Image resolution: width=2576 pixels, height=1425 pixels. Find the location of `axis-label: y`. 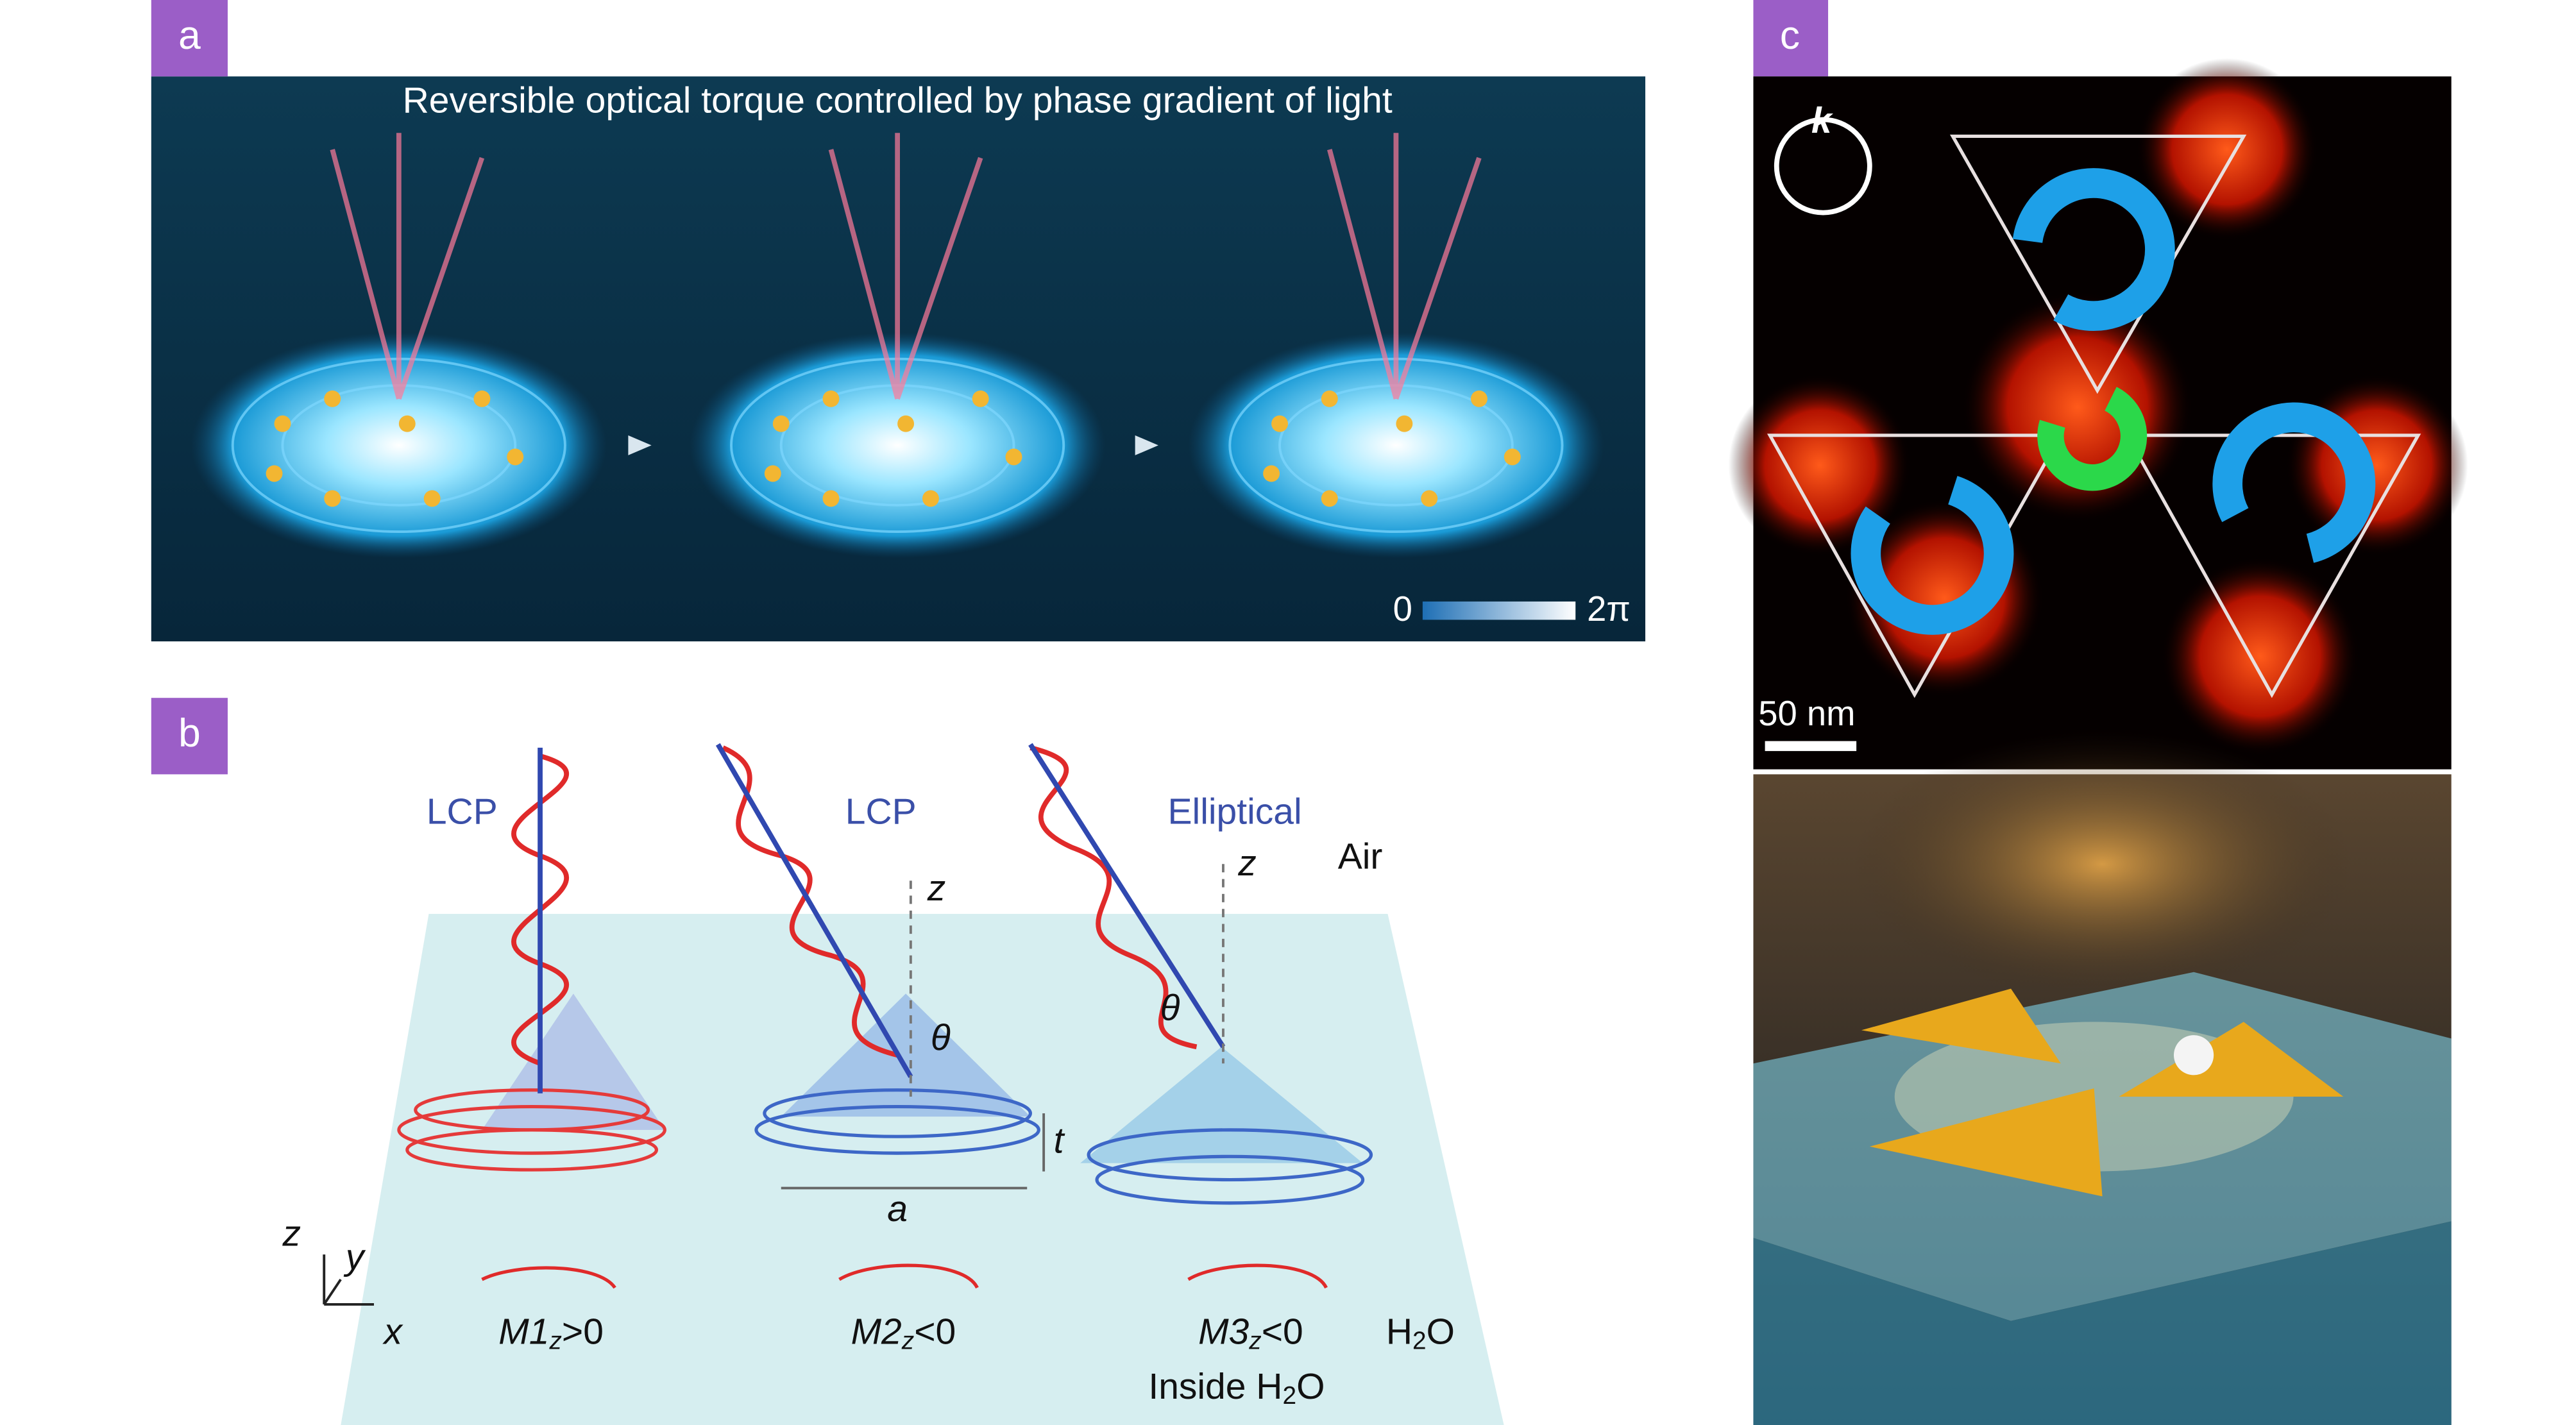

axis-label: y is located at coordinates (354, 1256).